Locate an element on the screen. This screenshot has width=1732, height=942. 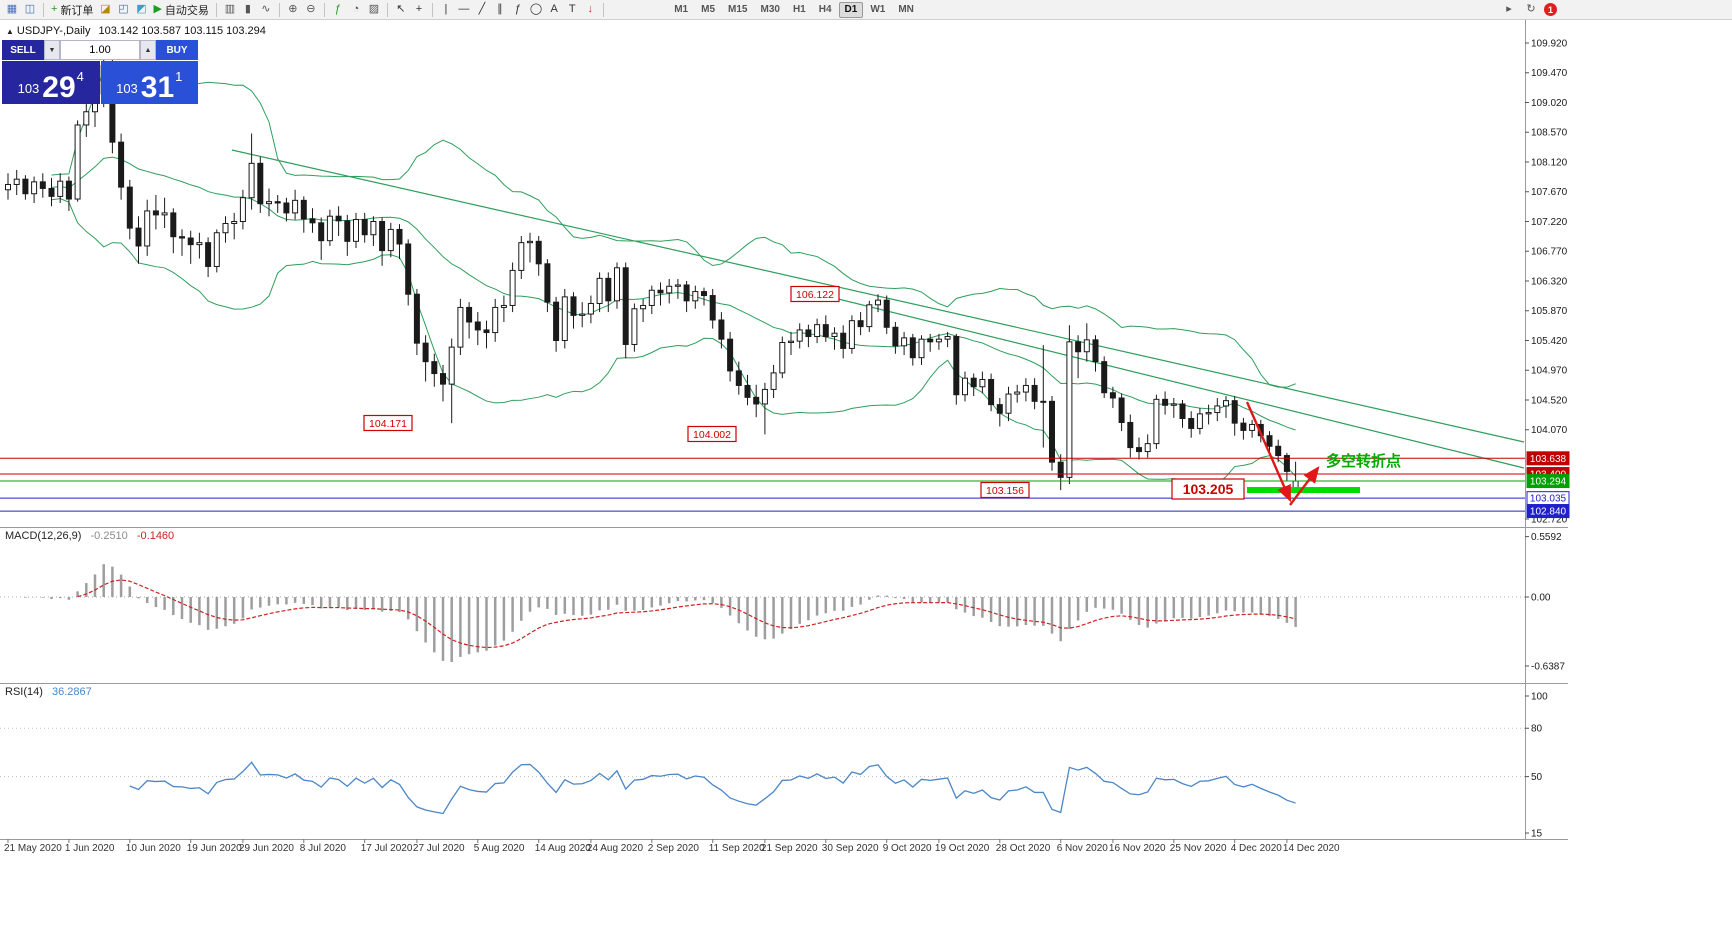
date-axis-label: 6 Nov 2020 is located at coordinates (1083, 848).